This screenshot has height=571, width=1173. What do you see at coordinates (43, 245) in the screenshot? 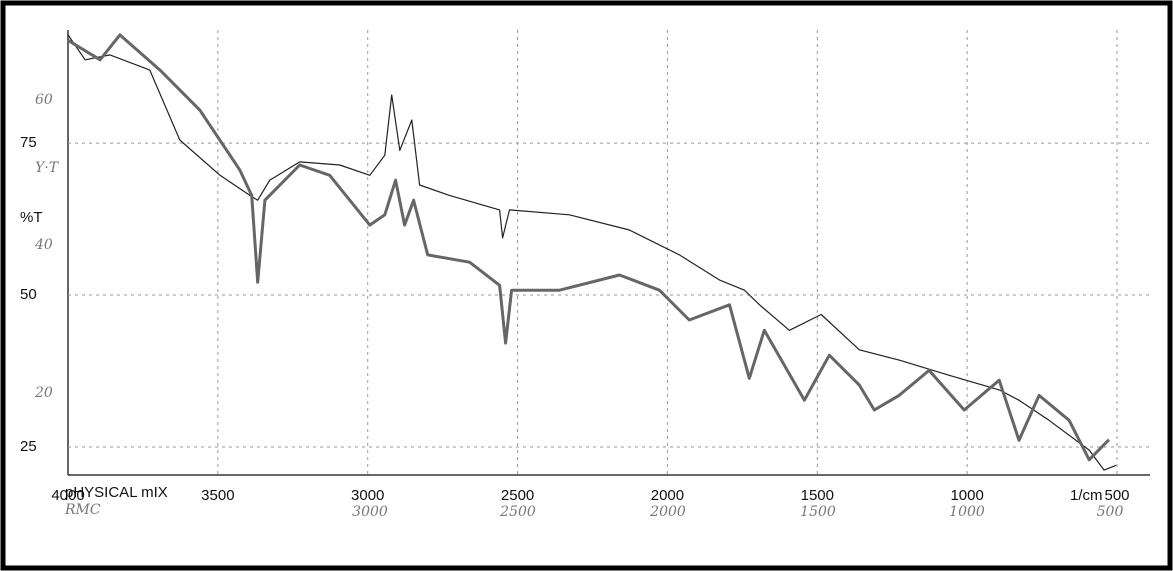
I see `annotation: 40` at bounding box center [43, 245].